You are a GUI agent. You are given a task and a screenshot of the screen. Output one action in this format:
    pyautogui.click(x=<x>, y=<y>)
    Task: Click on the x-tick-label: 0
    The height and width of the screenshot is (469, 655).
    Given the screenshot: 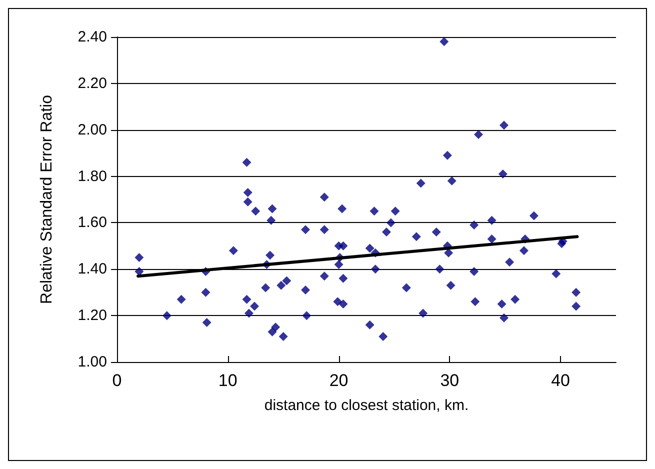 What is the action you would take?
    pyautogui.click(x=117, y=380)
    